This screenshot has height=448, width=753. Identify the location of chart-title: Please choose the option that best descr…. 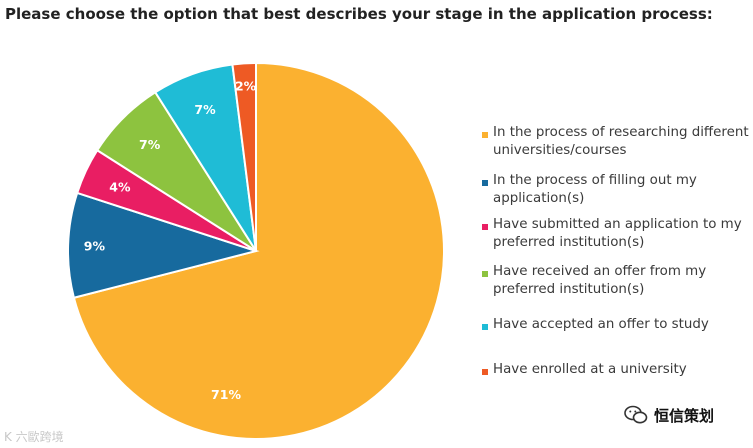
(359, 14).